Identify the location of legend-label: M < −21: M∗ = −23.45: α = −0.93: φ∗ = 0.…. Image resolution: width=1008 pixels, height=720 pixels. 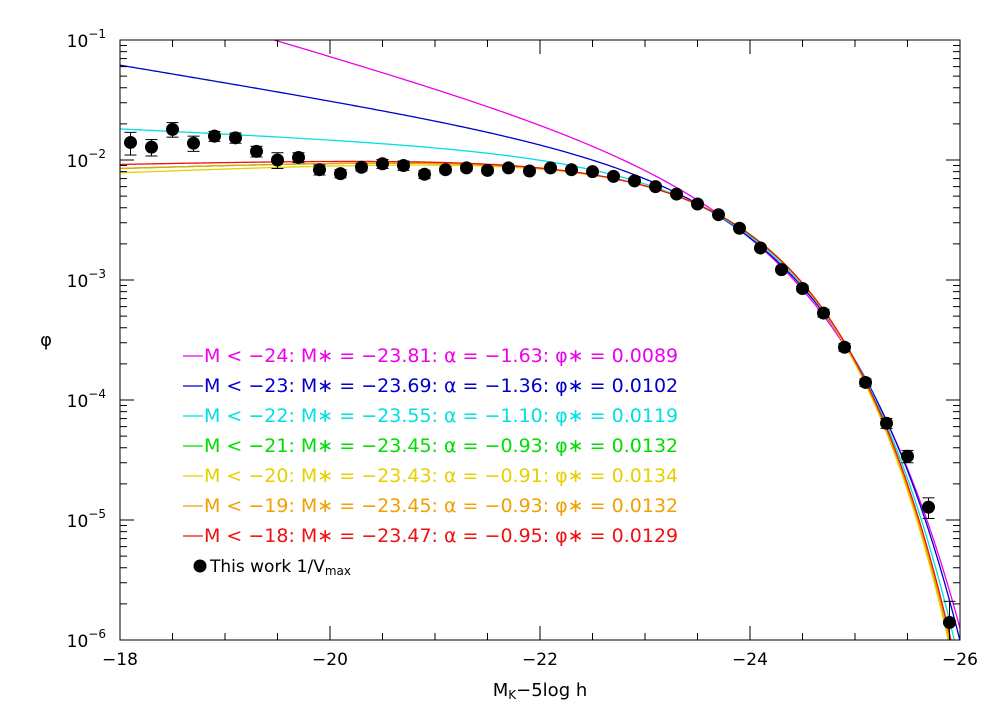
(441, 446).